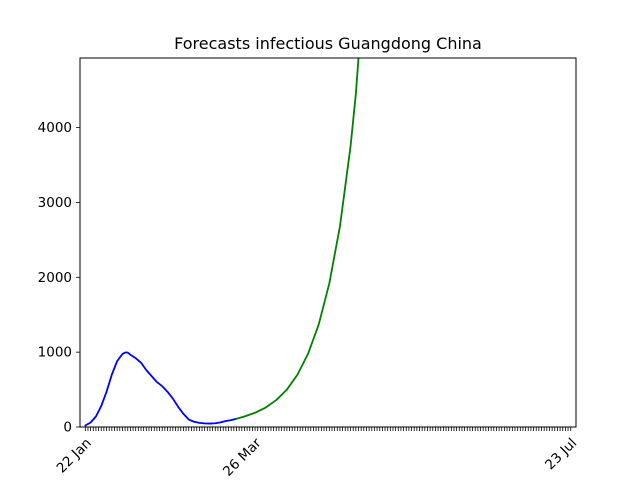 The height and width of the screenshot is (480, 640). Describe the element at coordinates (55, 278) in the screenshot. I see `y-tick-label: 2000` at that location.